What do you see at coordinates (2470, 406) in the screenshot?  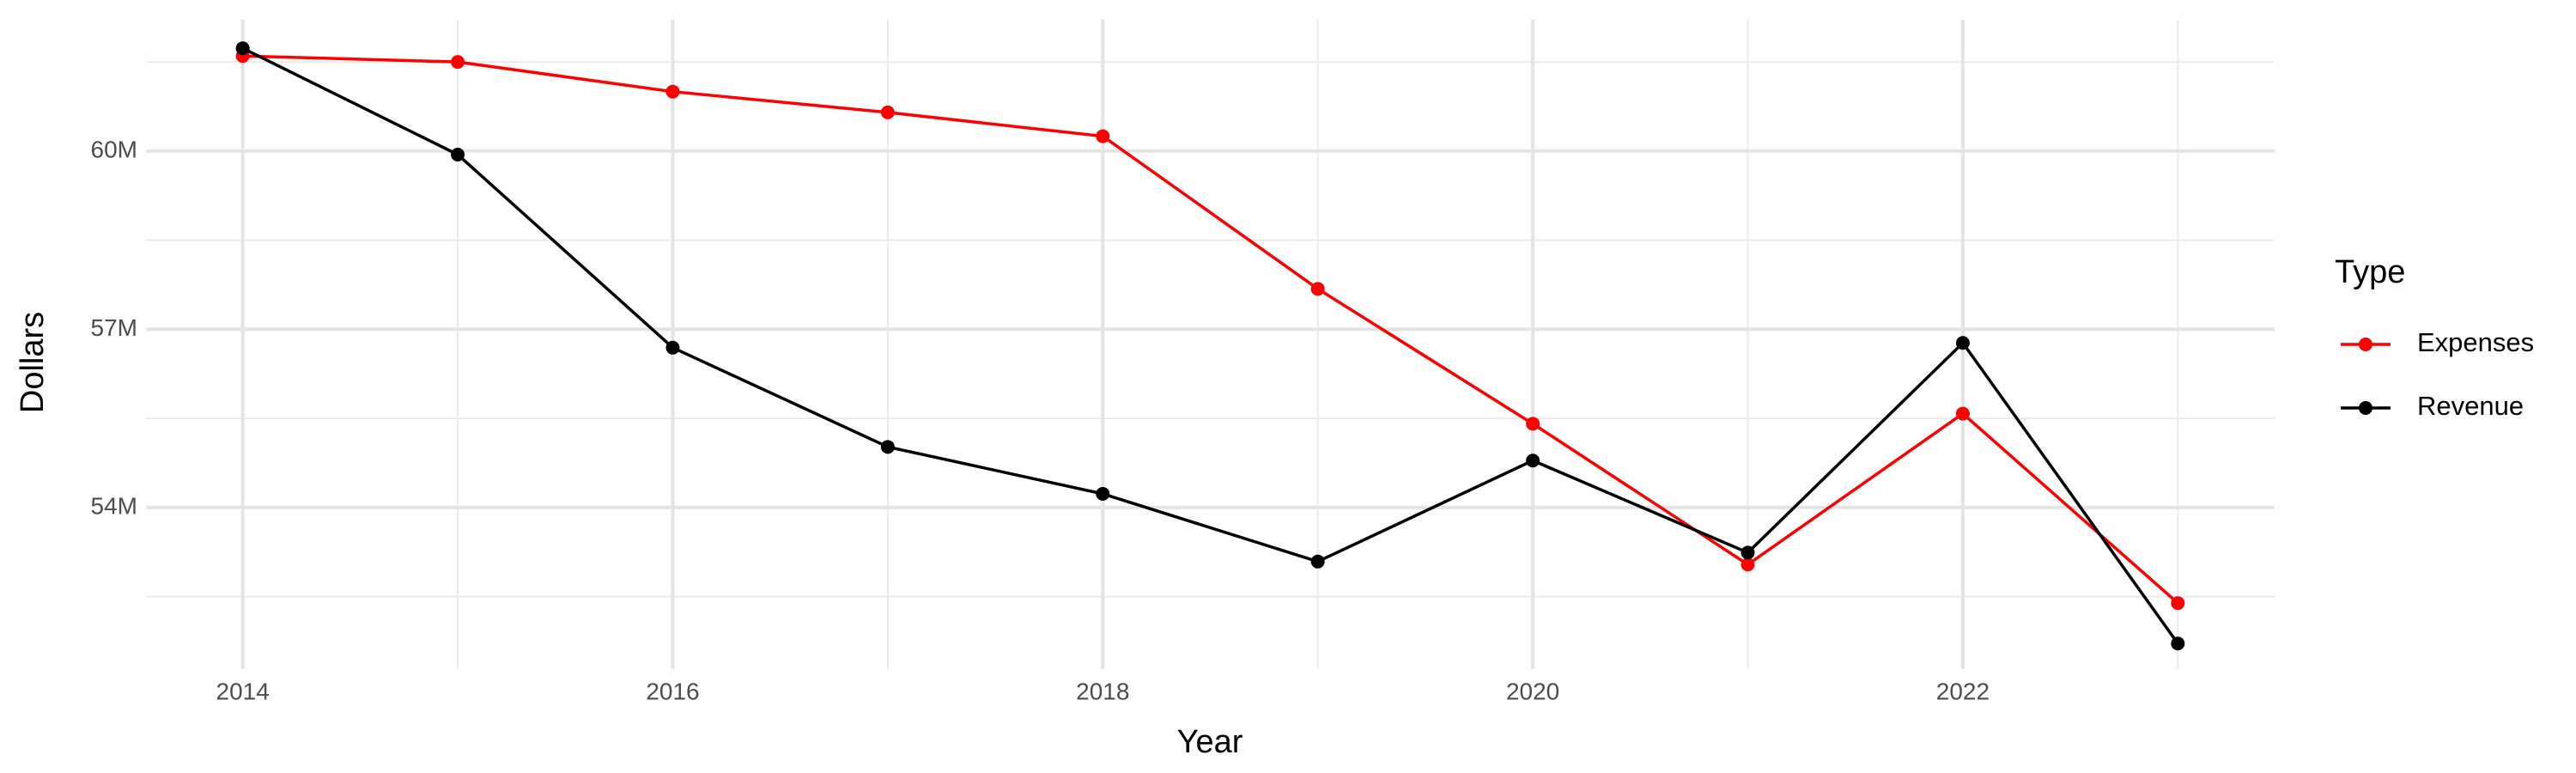 I see `legend-label: Revenue` at bounding box center [2470, 406].